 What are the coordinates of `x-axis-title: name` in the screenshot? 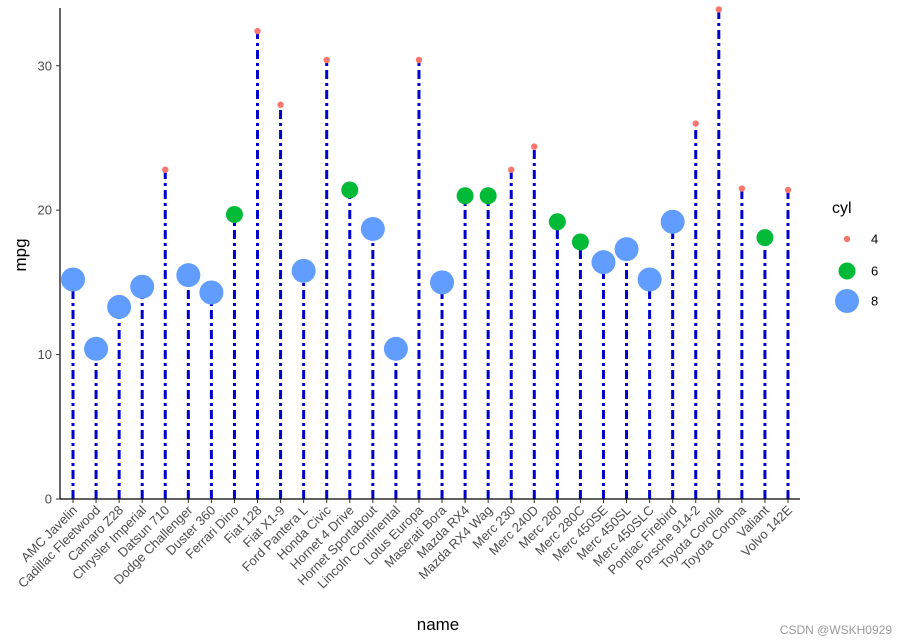 It's located at (438, 624).